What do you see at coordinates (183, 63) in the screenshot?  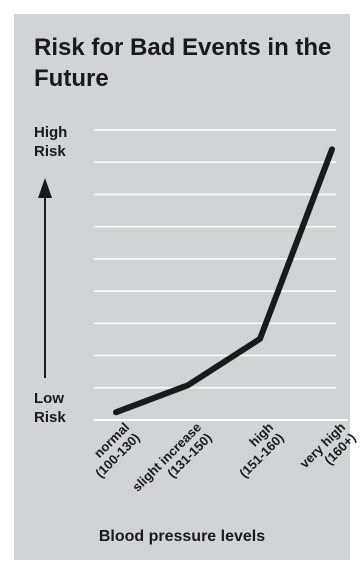 I see `chart-title: Risk for Bad Events in the Future` at bounding box center [183, 63].